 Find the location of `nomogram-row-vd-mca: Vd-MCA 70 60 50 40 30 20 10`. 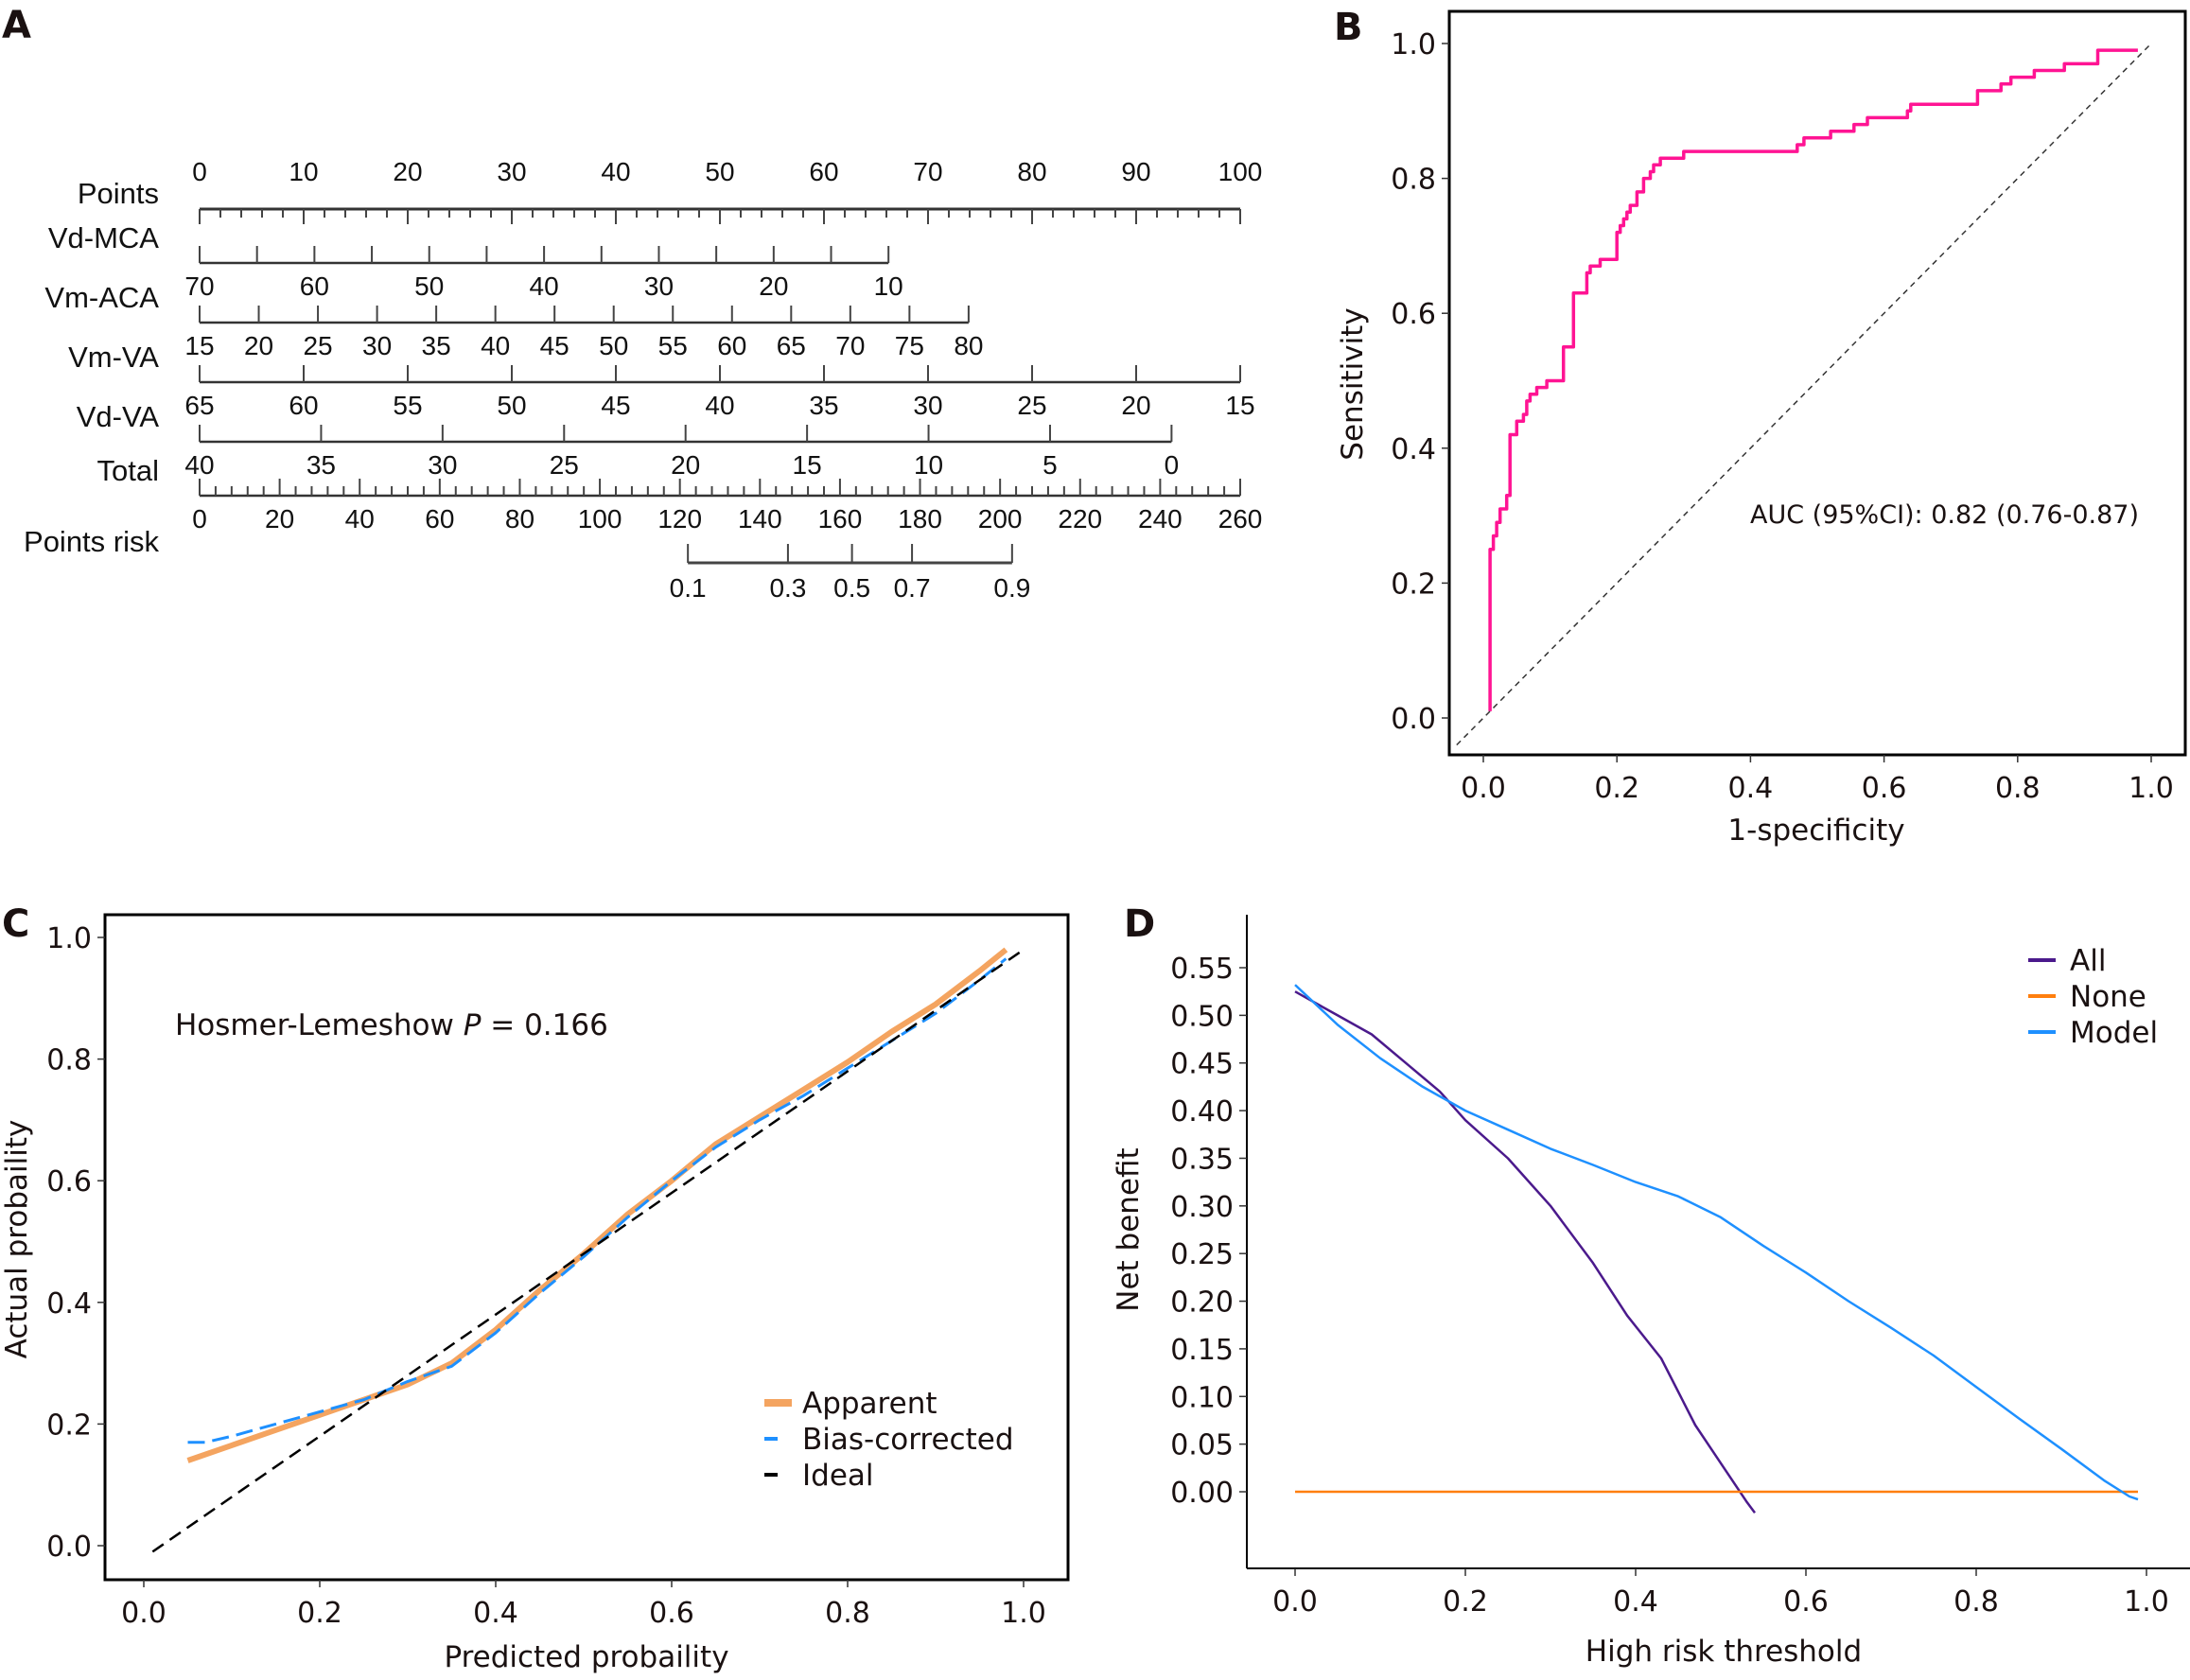

nomogram-row-vd-mca: Vd-MCA 70 60 50 40 30 20 10 is located at coordinates (476, 261).